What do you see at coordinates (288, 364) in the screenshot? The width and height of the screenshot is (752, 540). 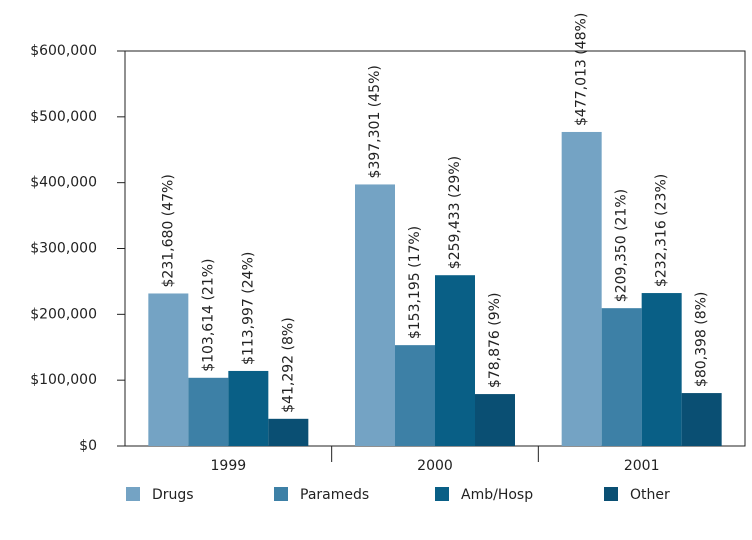 I see `value-label: $41,292 (8%)` at bounding box center [288, 364].